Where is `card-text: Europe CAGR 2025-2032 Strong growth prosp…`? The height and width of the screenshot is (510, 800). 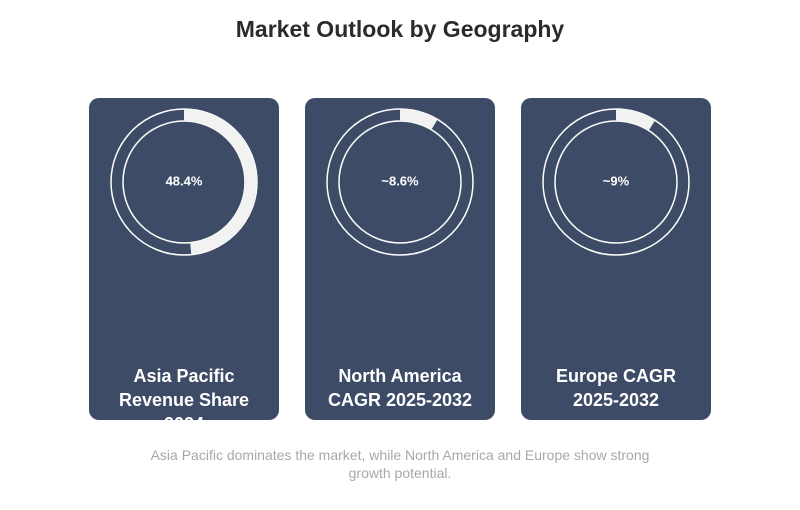
card-text: Europe CAGR 2025-2032 Strong growth prosp… is located at coordinates (616, 421).